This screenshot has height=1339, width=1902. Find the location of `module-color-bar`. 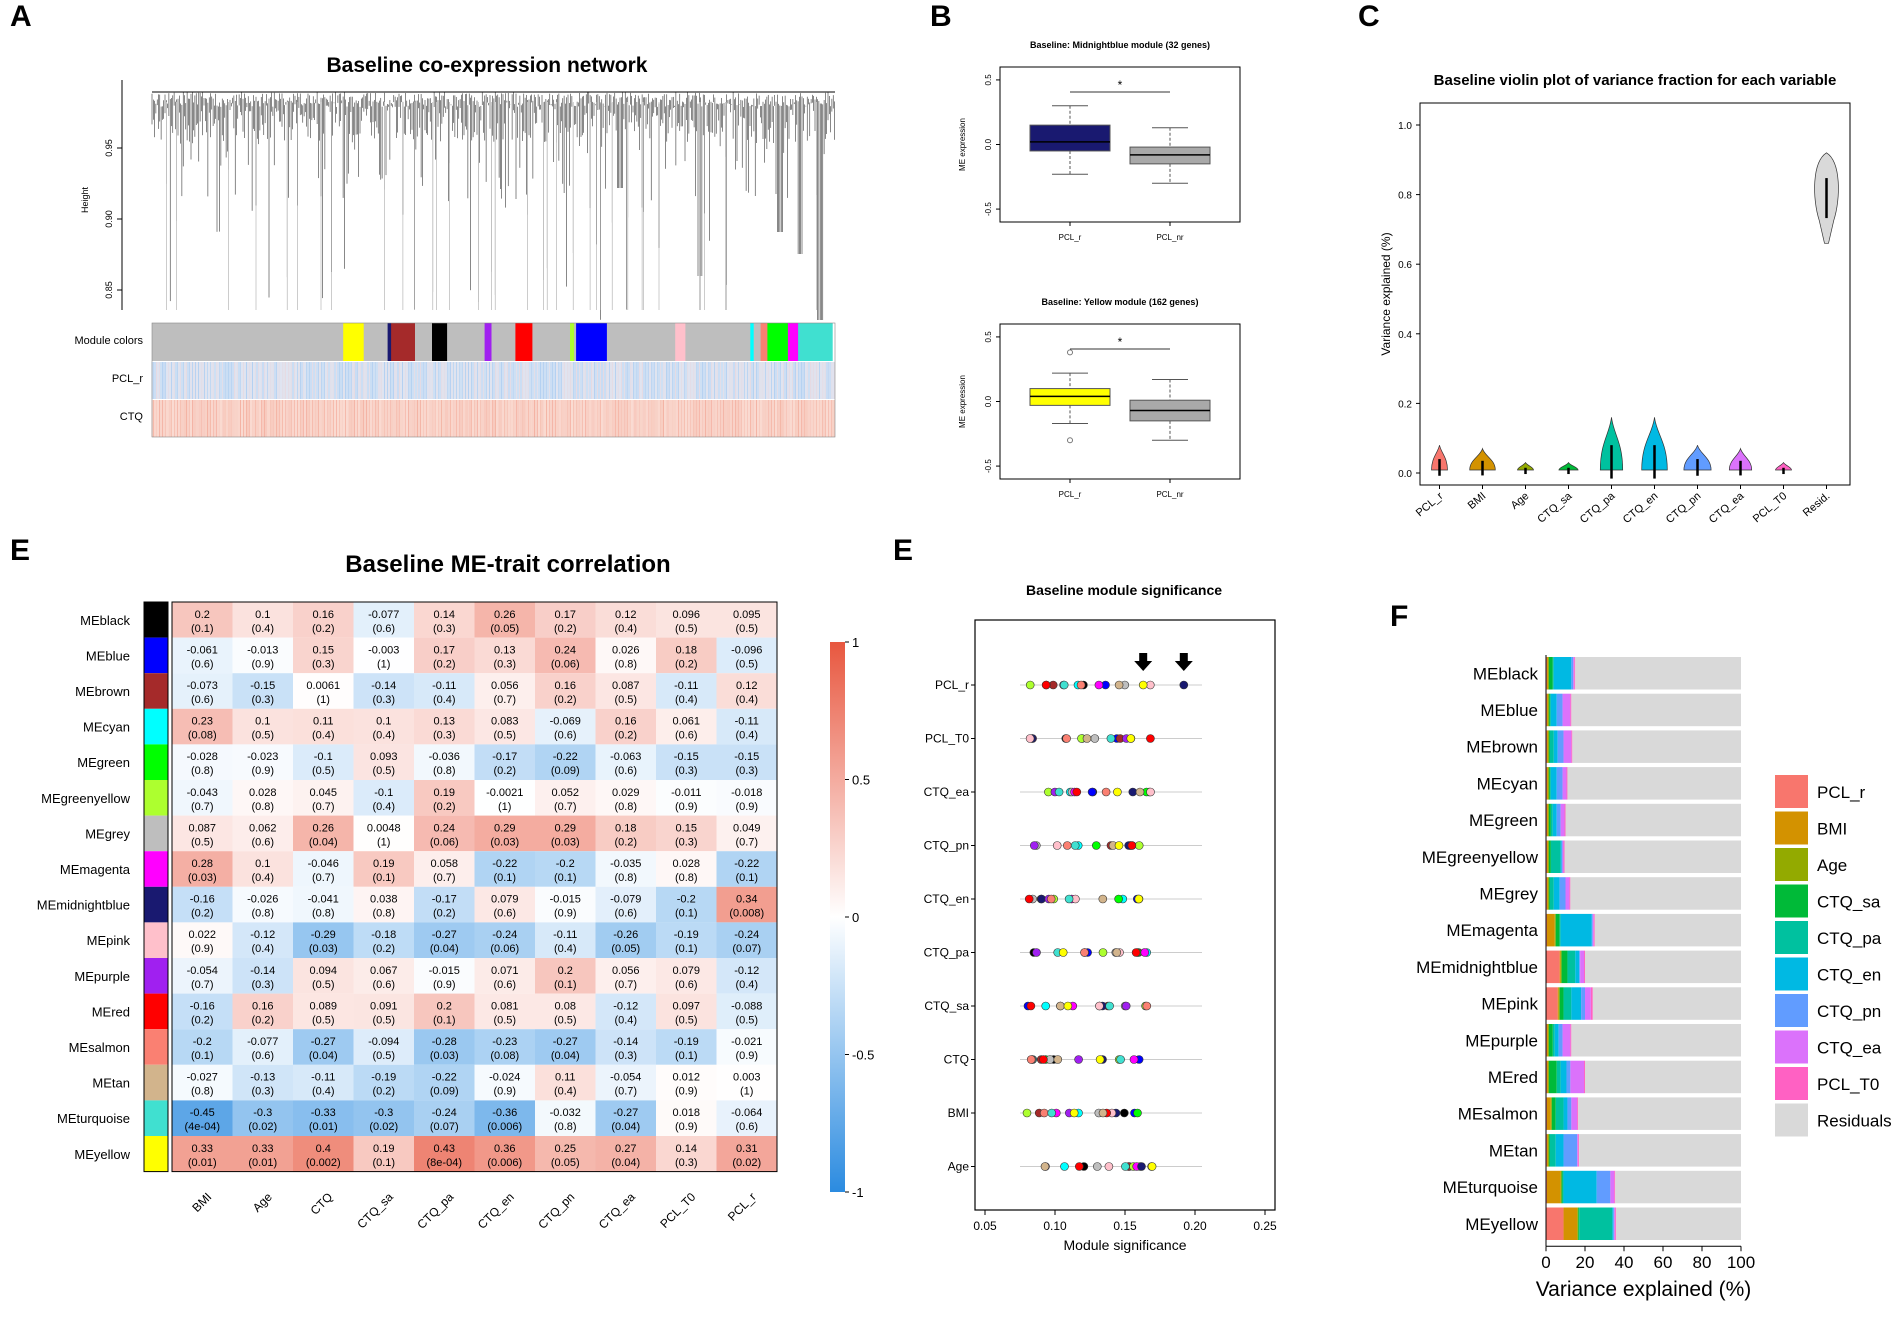

module-color-bar is located at coordinates (492, 342).